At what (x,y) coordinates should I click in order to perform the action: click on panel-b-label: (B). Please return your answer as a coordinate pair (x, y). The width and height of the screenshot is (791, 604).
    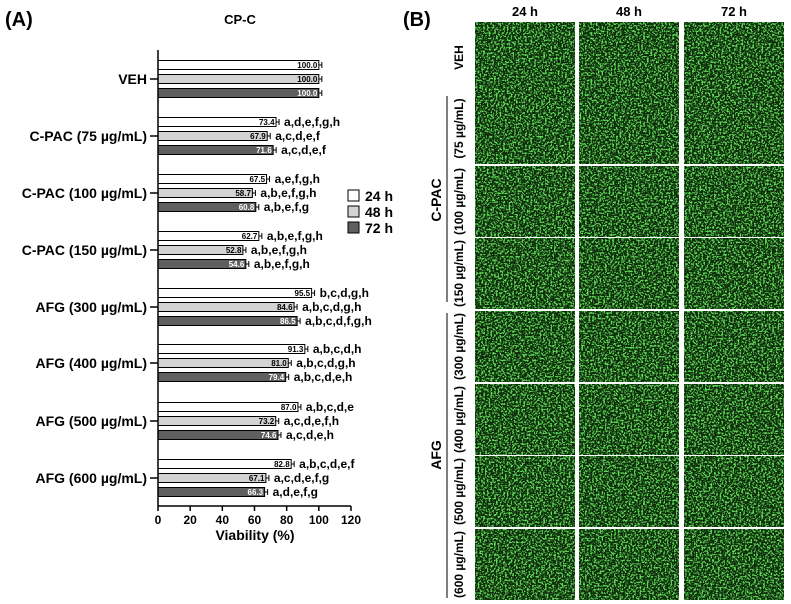
    Looking at the image, I should click on (417, 20).